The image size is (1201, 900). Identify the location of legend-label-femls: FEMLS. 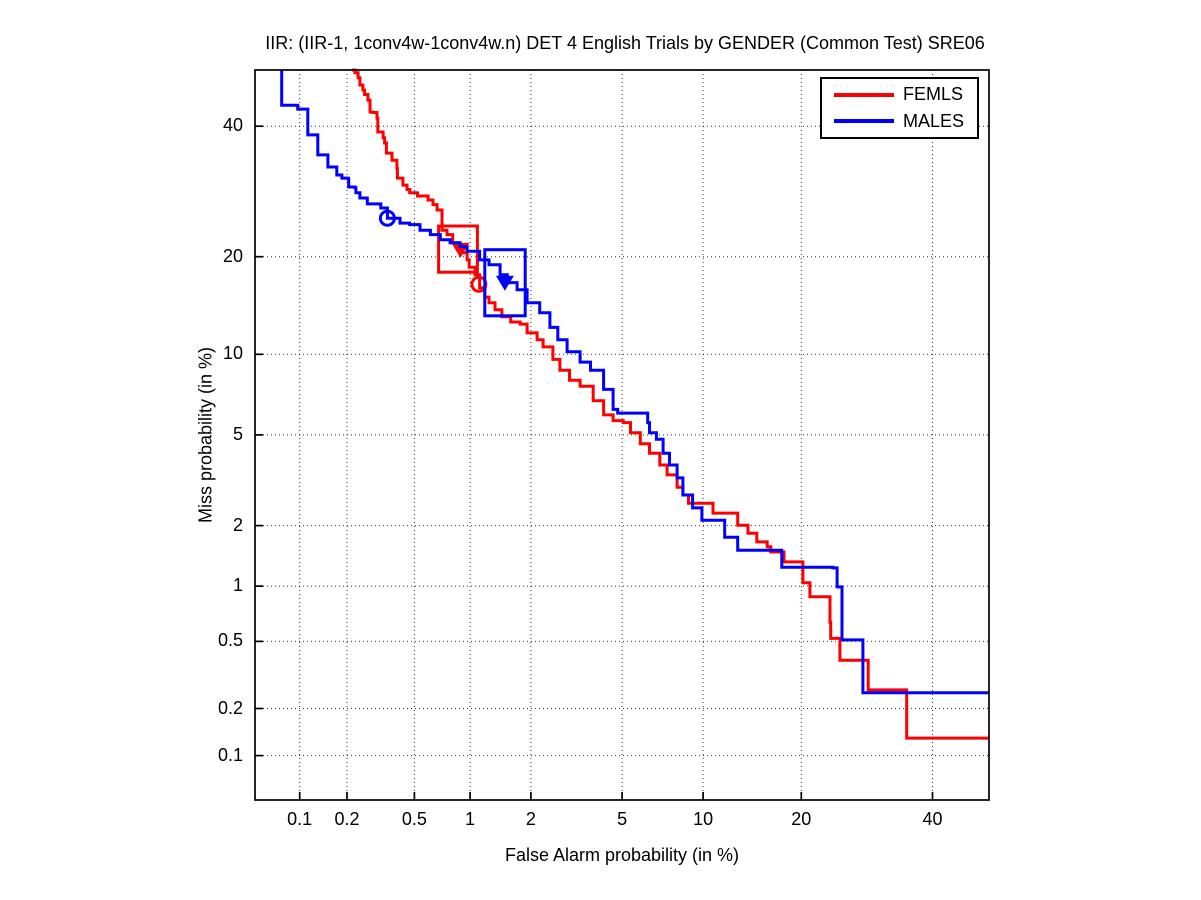
(933, 94).